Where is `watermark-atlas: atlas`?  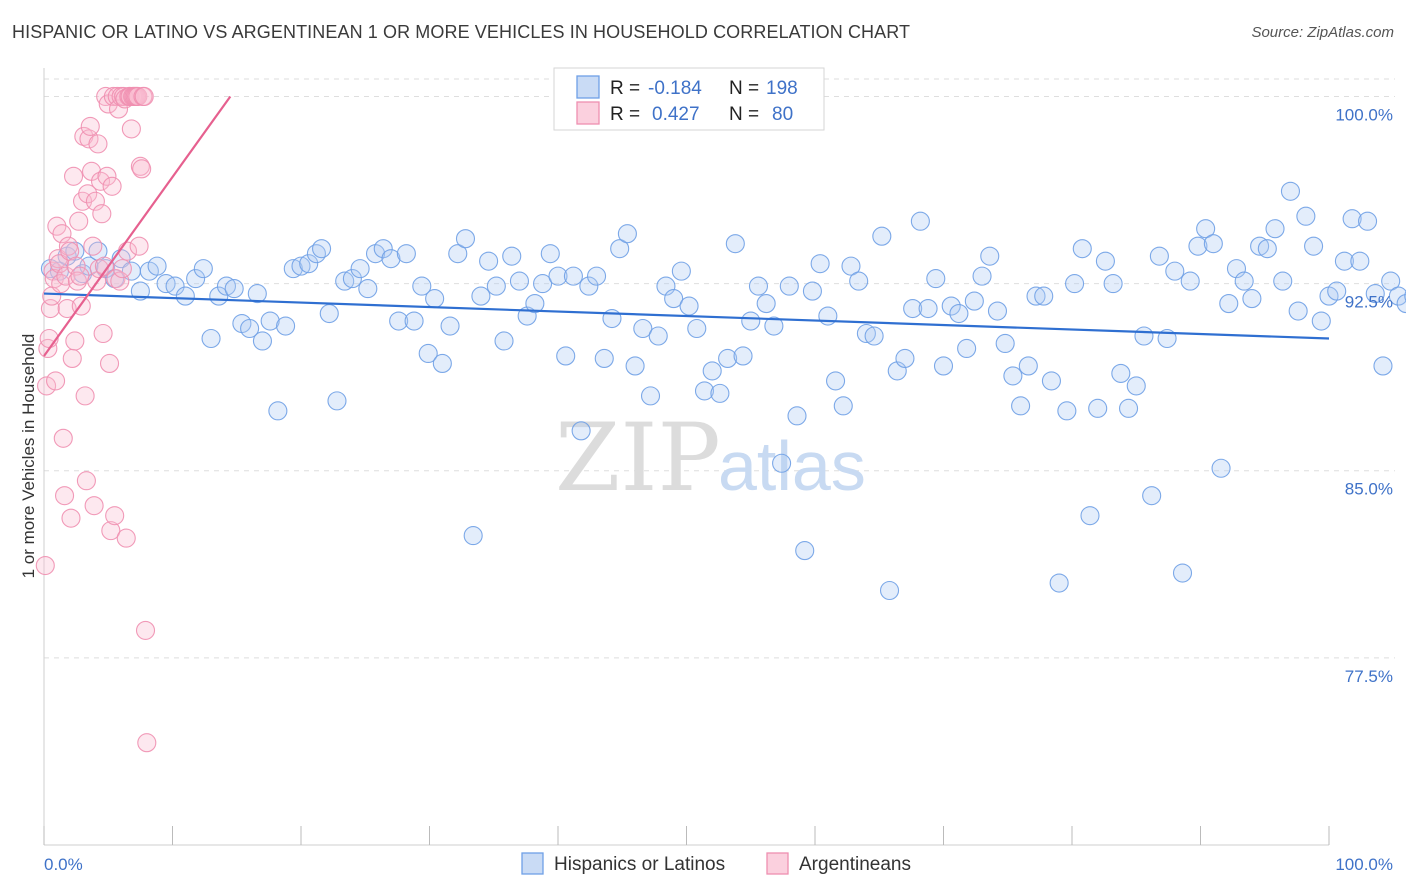 watermark-atlas: atlas is located at coordinates (792, 466).